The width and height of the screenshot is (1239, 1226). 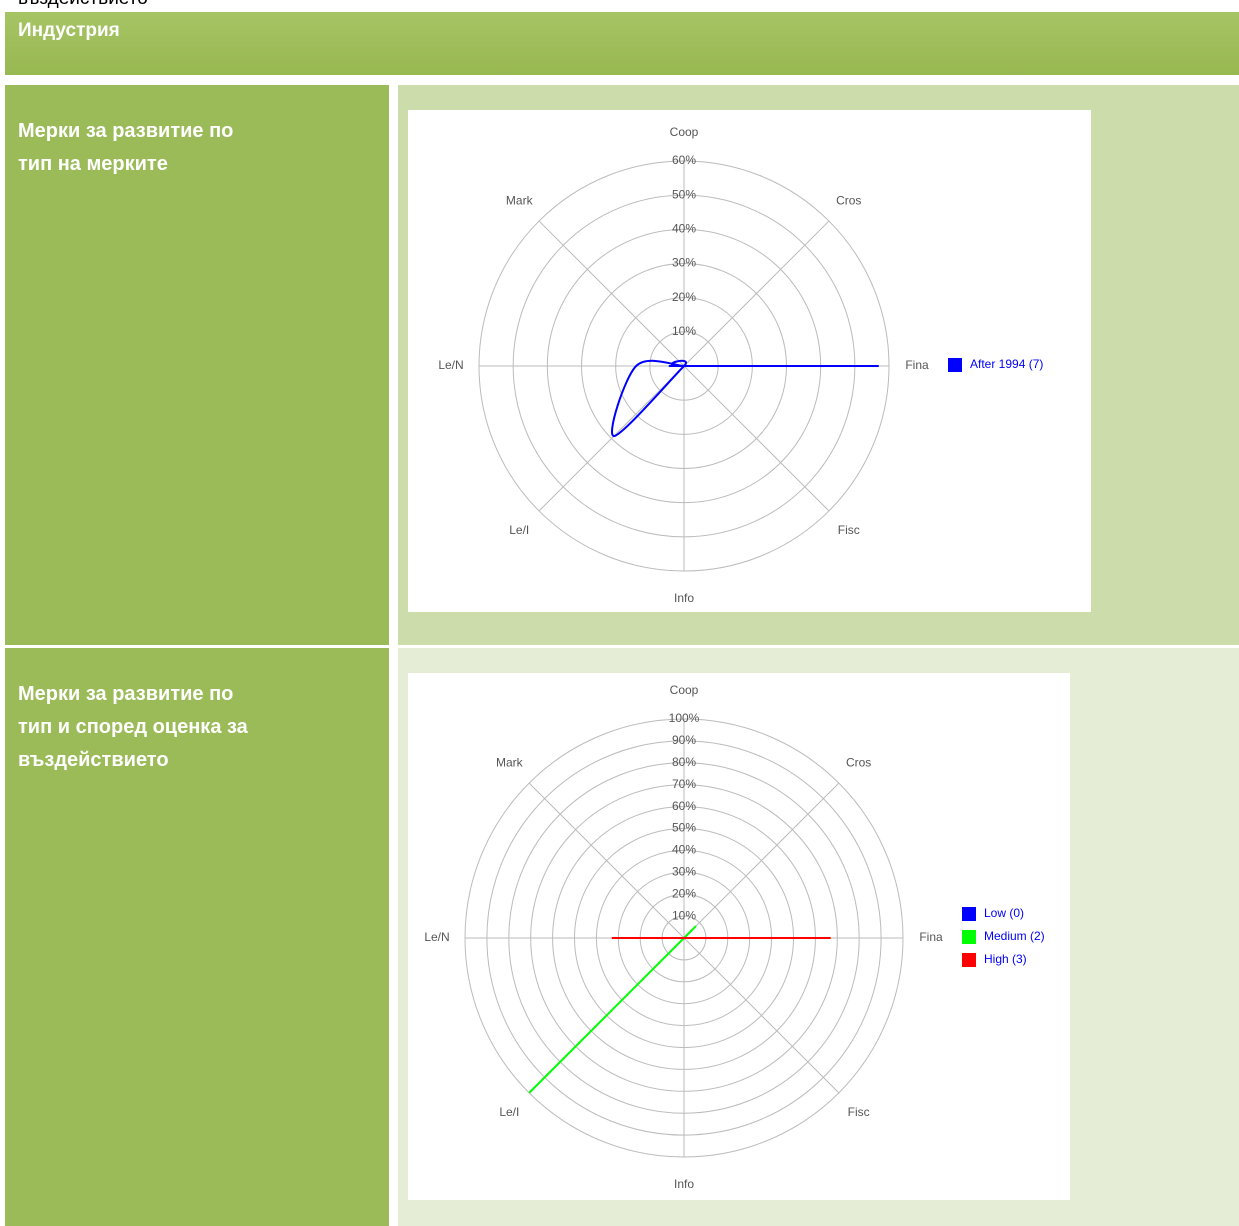 I want to click on tick-label: 80%, so click(x=684, y=762).